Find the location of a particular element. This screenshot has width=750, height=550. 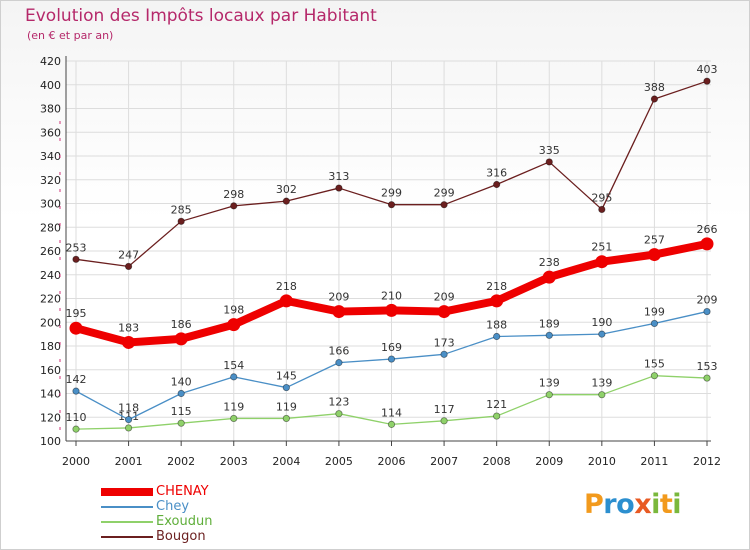

y-tick-label: 300 is located at coordinates (50, 204).